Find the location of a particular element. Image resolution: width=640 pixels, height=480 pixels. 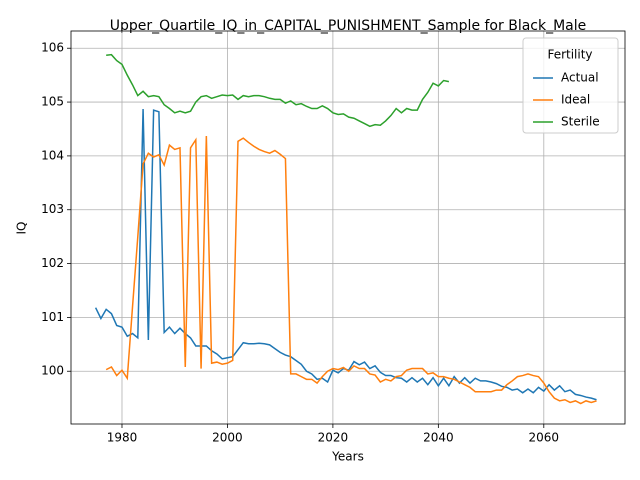

x-axis-label: Years is located at coordinates (347, 457).